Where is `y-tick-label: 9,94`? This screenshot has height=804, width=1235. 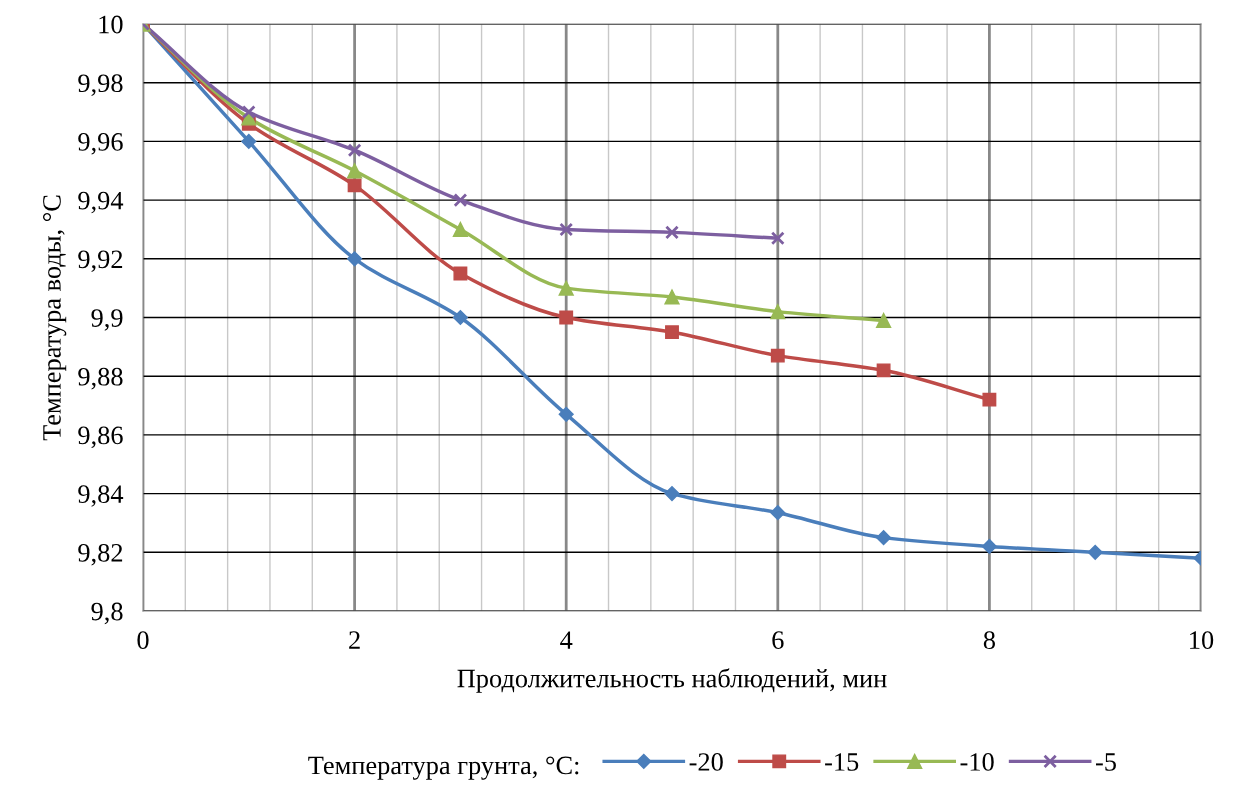 y-tick-label: 9,94 is located at coordinates (101, 202).